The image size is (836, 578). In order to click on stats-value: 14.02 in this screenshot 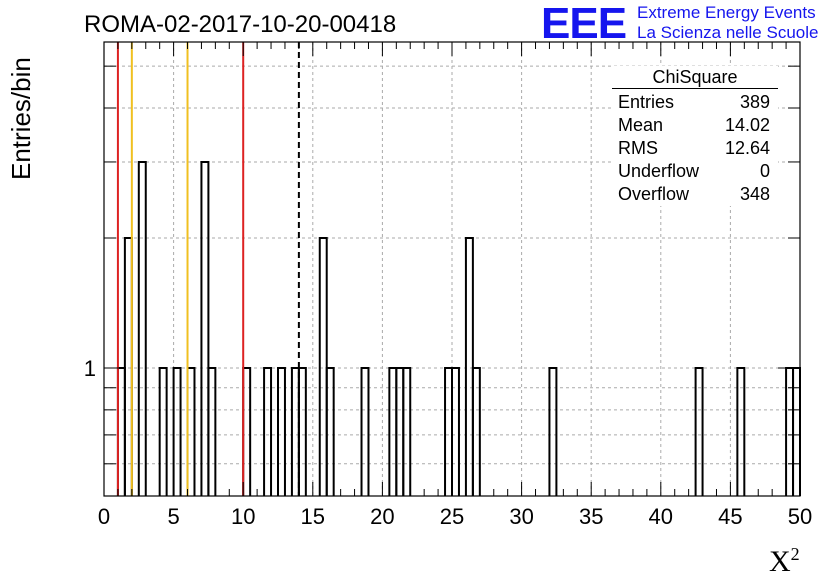, I will do `click(747, 125)`.